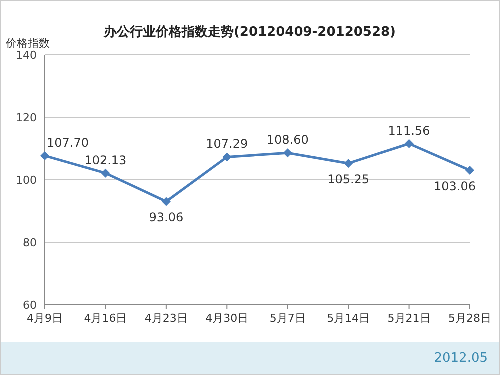 The height and width of the screenshot is (375, 500). I want to click on text: 102.13, so click(105, 160).